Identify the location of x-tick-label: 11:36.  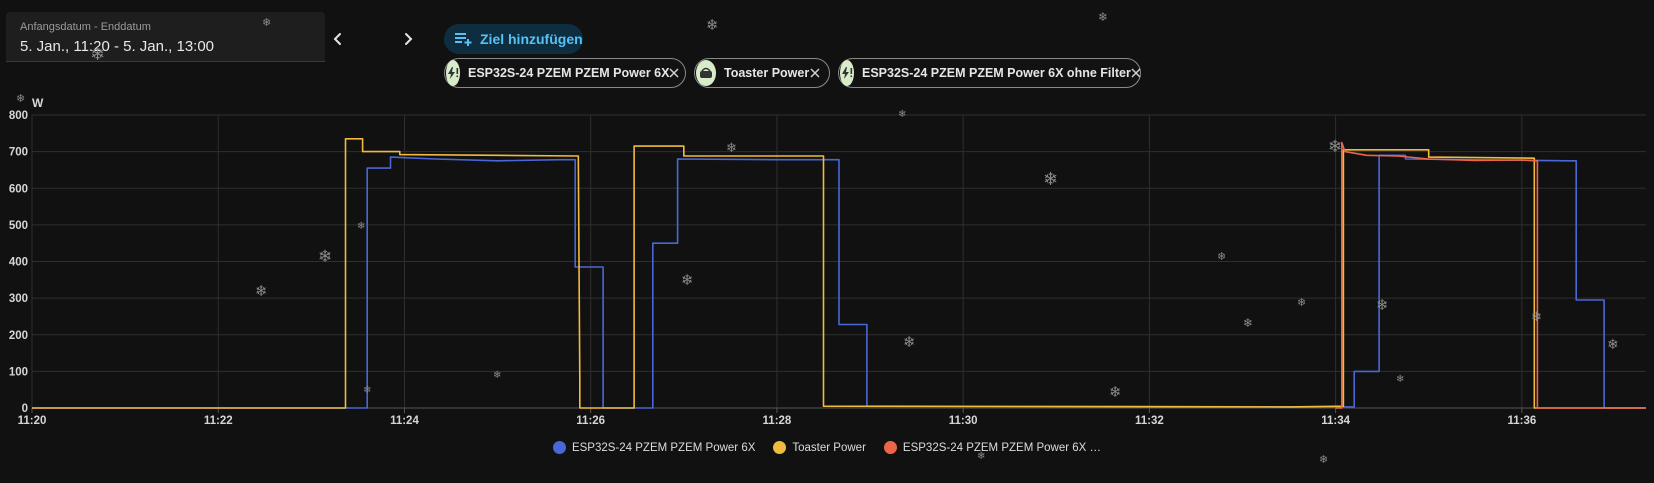
(1521, 421).